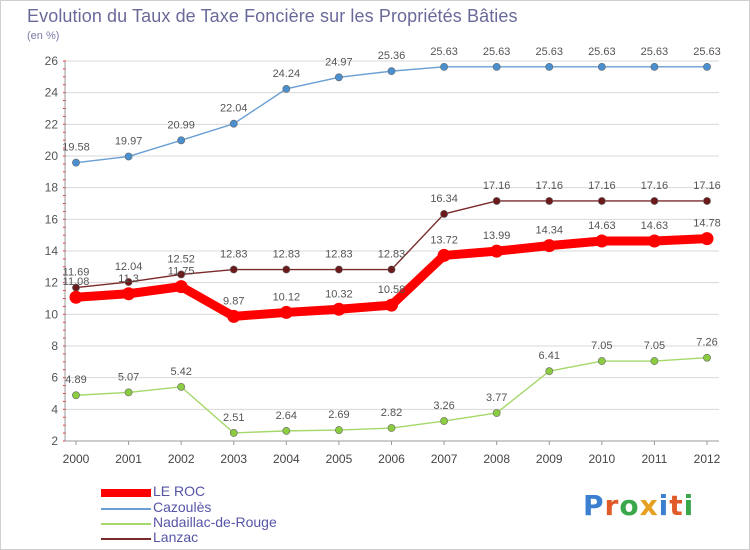 The image size is (750, 550). Describe the element at coordinates (655, 226) in the screenshot. I see `data-label: 14.63` at that location.